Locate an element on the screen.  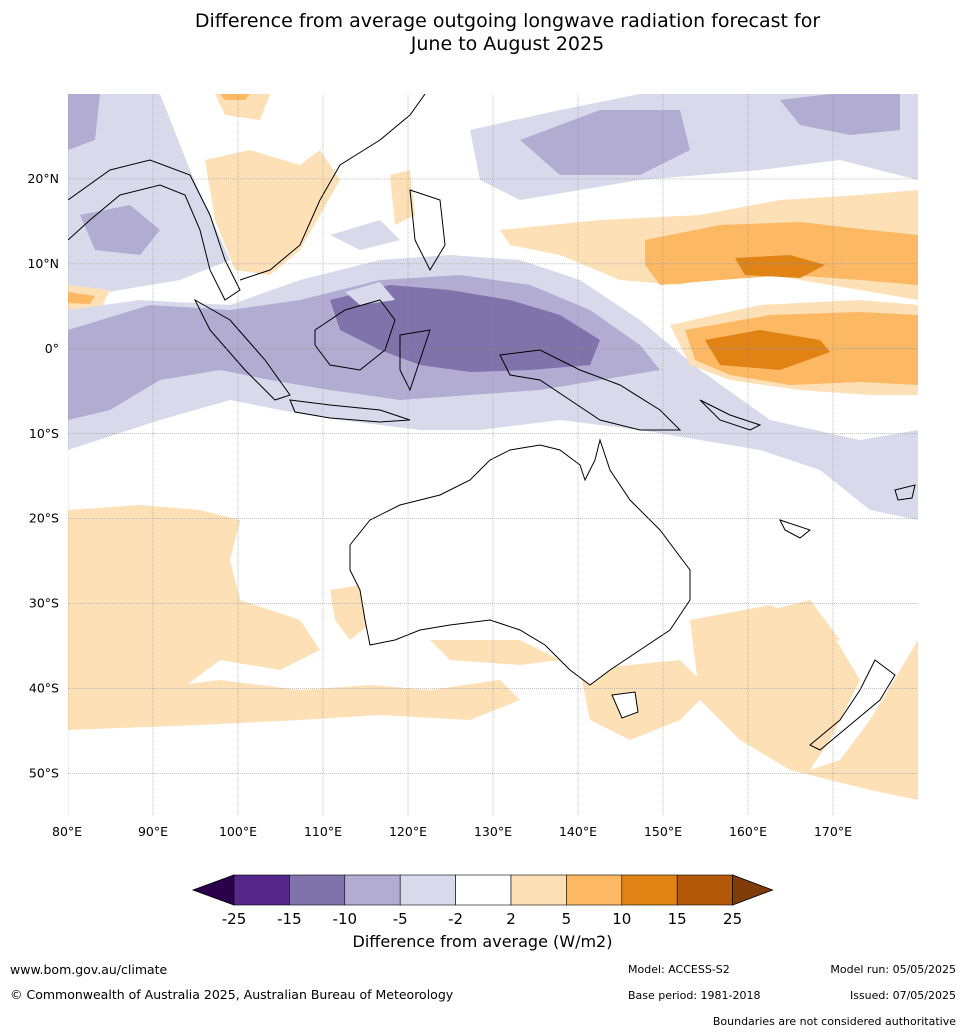
lon-tick-label: 140°E is located at coordinates (578, 831).